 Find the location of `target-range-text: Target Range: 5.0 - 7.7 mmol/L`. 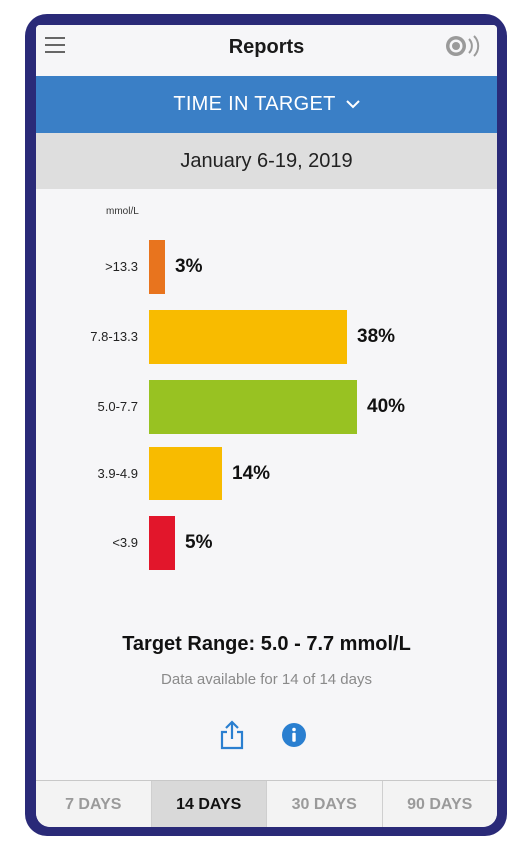

target-range-text: Target Range: 5.0 - 7.7 mmol/L is located at coordinates (266, 644).